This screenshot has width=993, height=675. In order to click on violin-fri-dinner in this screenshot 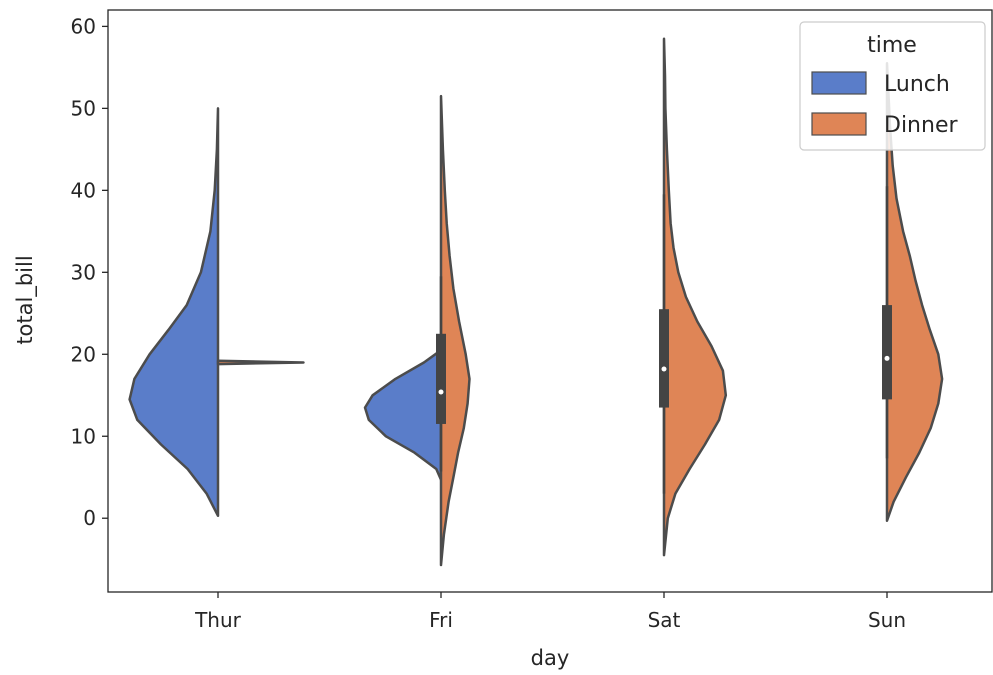, I will do `click(455, 330)`.